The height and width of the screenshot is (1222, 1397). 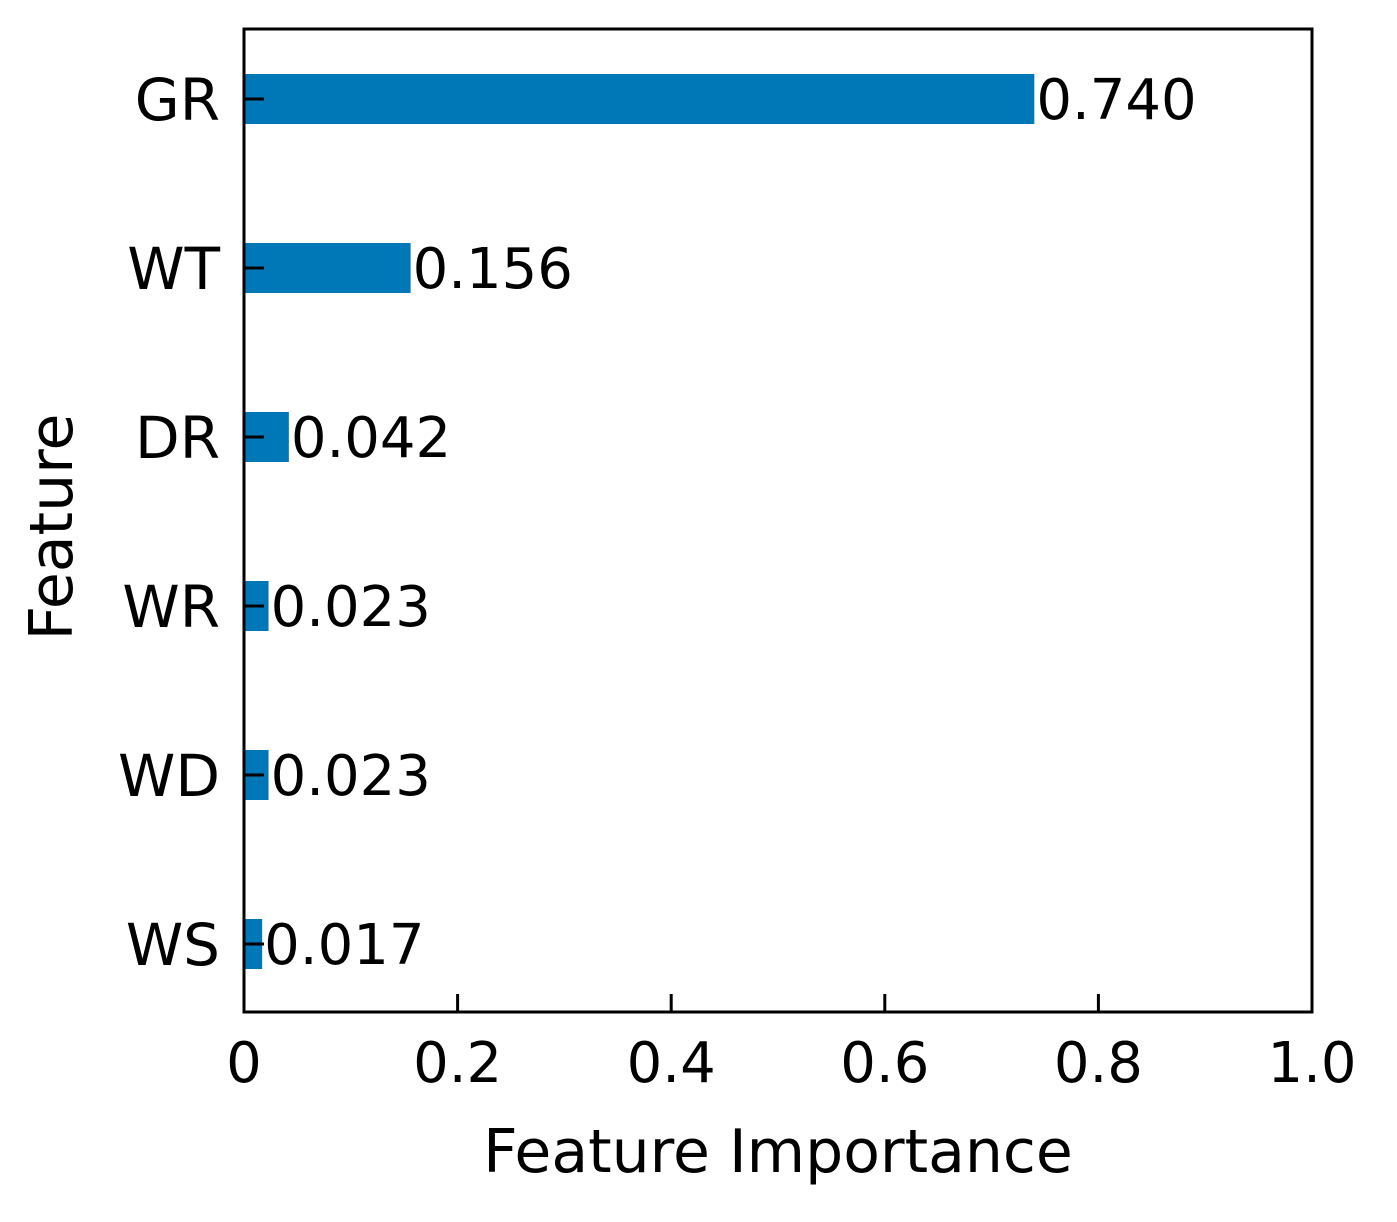 What do you see at coordinates (327, 268) in the screenshot?
I see `bar-wt` at bounding box center [327, 268].